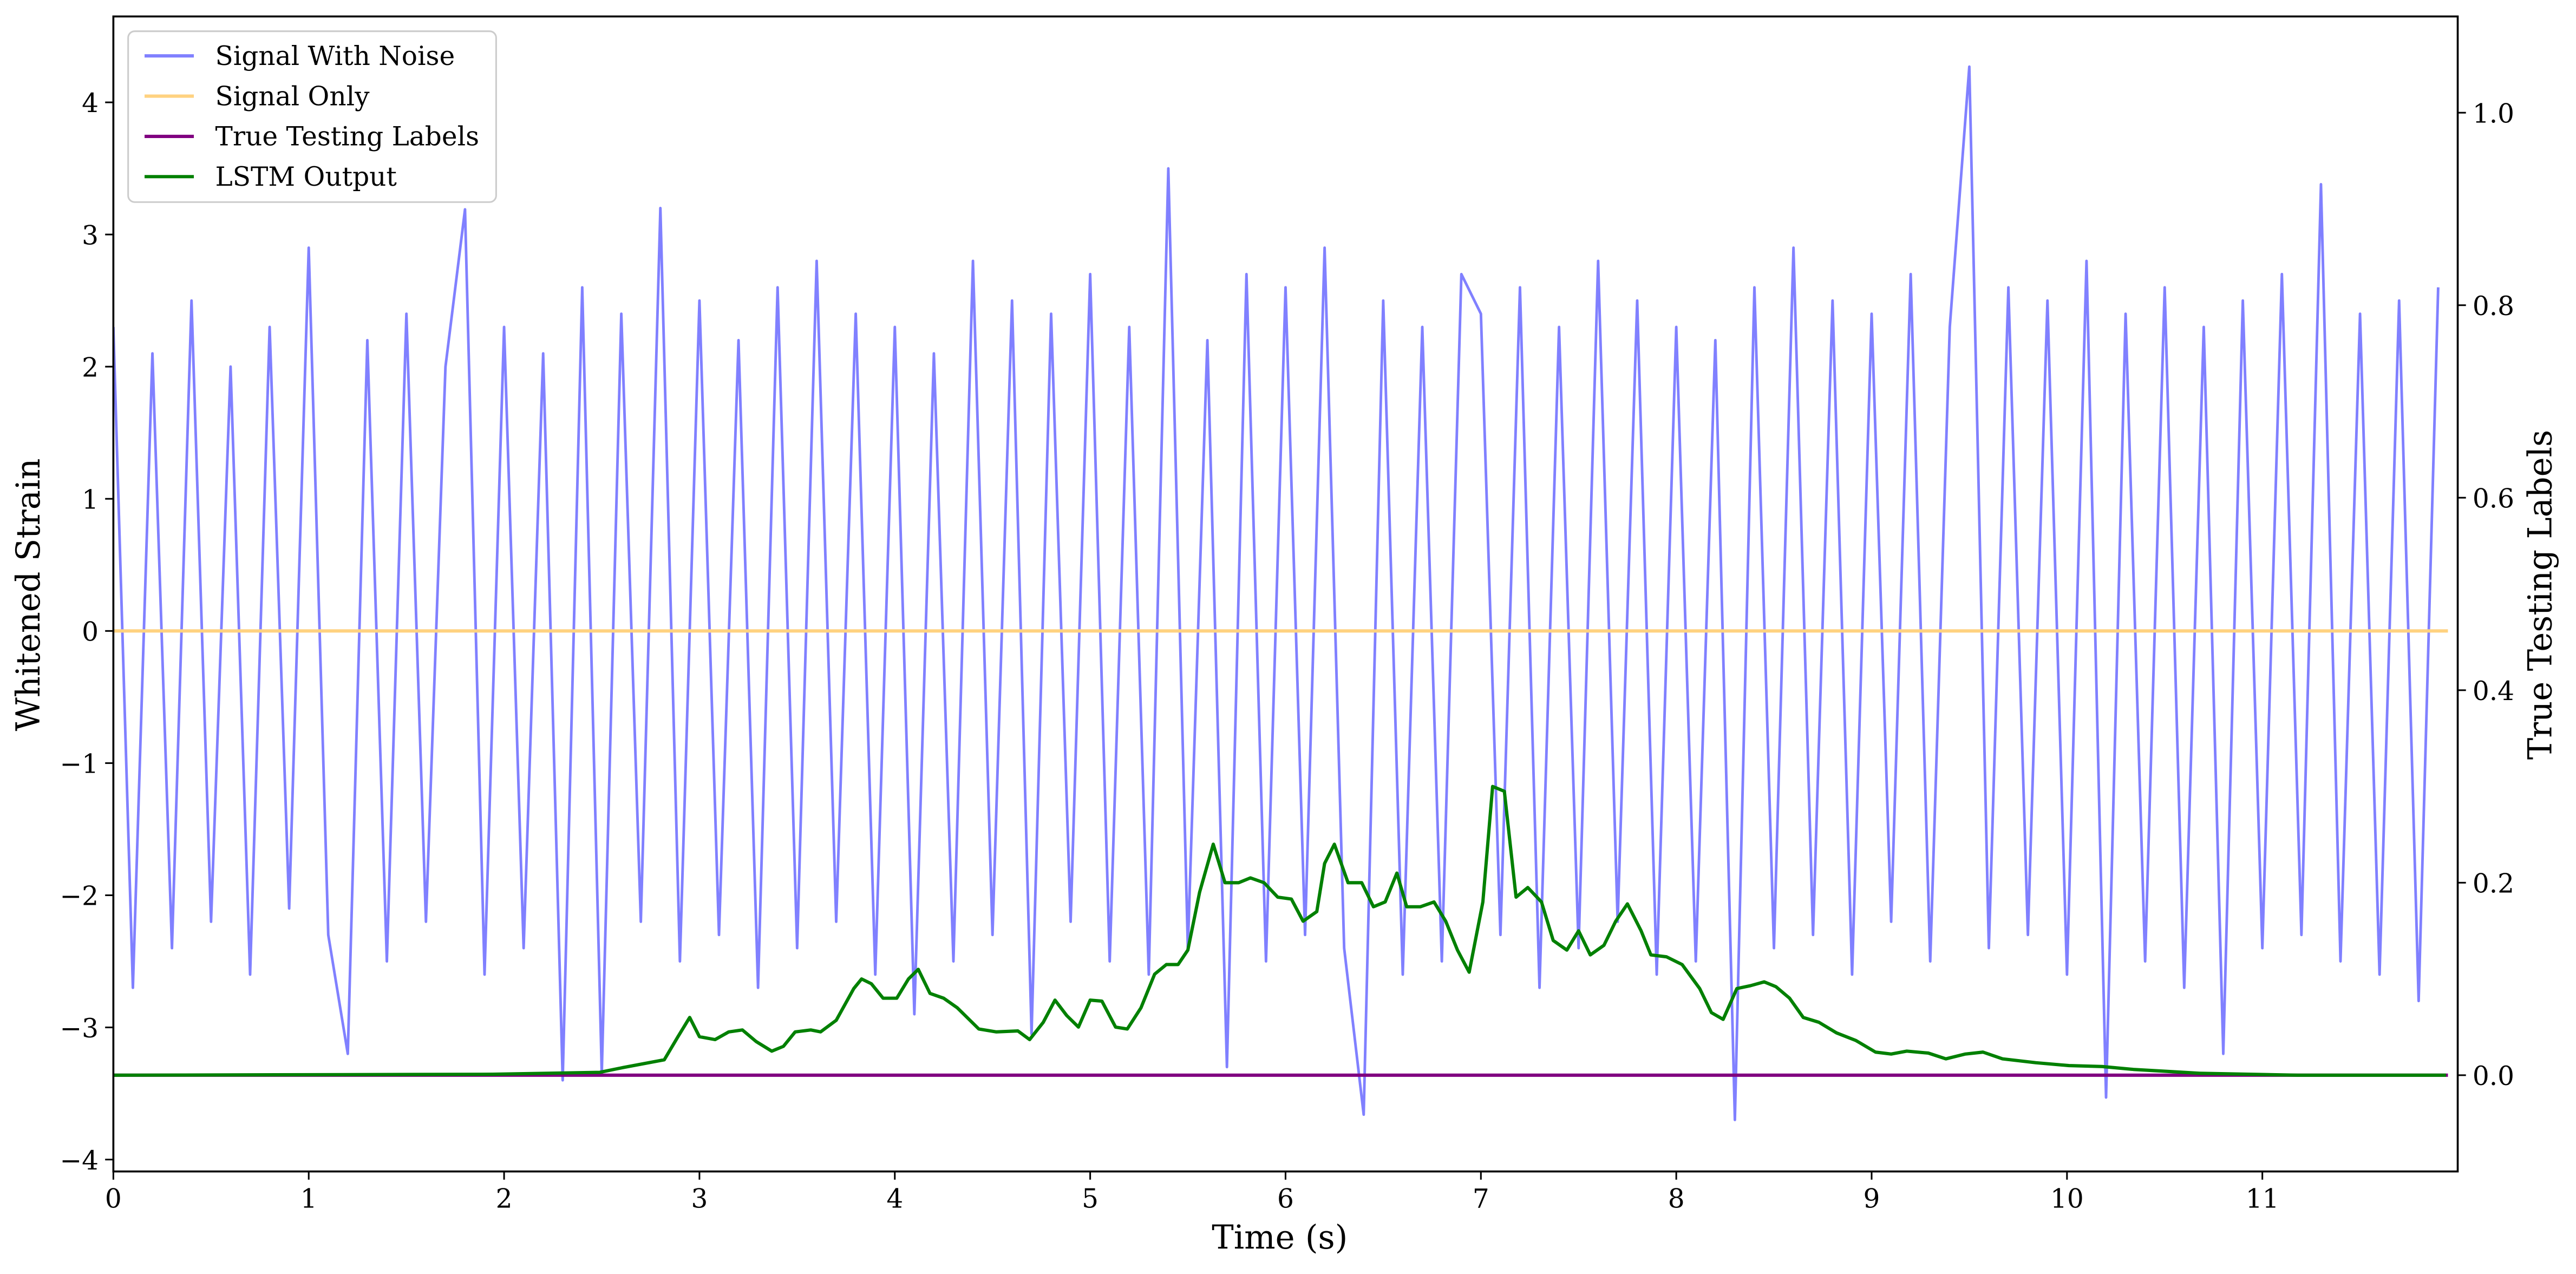  What do you see at coordinates (2493, 691) in the screenshot?
I see `y2-tick-label: 0.4` at bounding box center [2493, 691].